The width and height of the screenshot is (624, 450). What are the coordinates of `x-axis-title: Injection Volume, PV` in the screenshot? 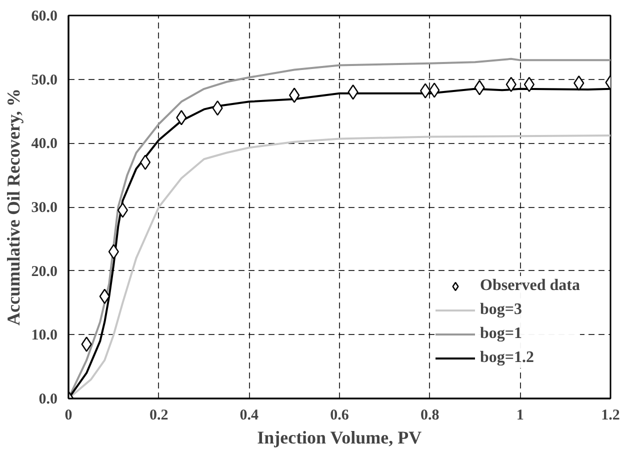 It's located at (339, 438).